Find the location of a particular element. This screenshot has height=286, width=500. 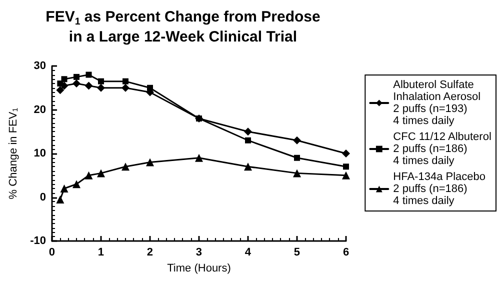

x-tick-label: 4 is located at coordinates (248, 252).